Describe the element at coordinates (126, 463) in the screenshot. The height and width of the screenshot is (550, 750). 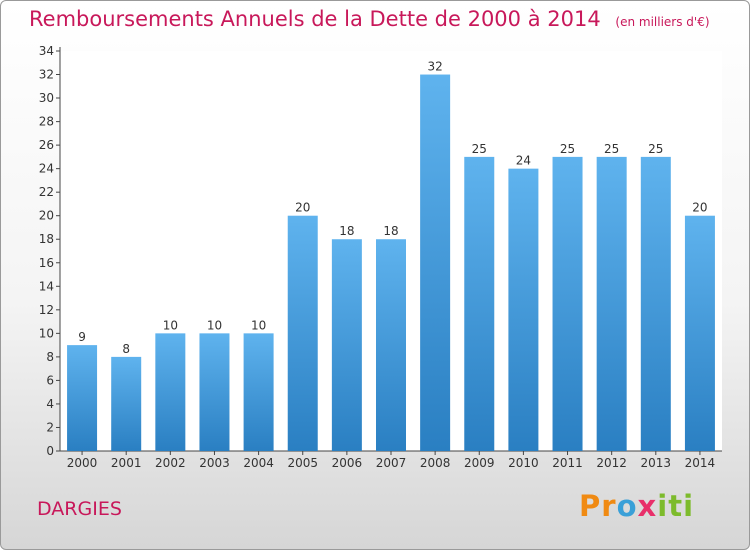
I see `x-tick-label: 2001` at that location.